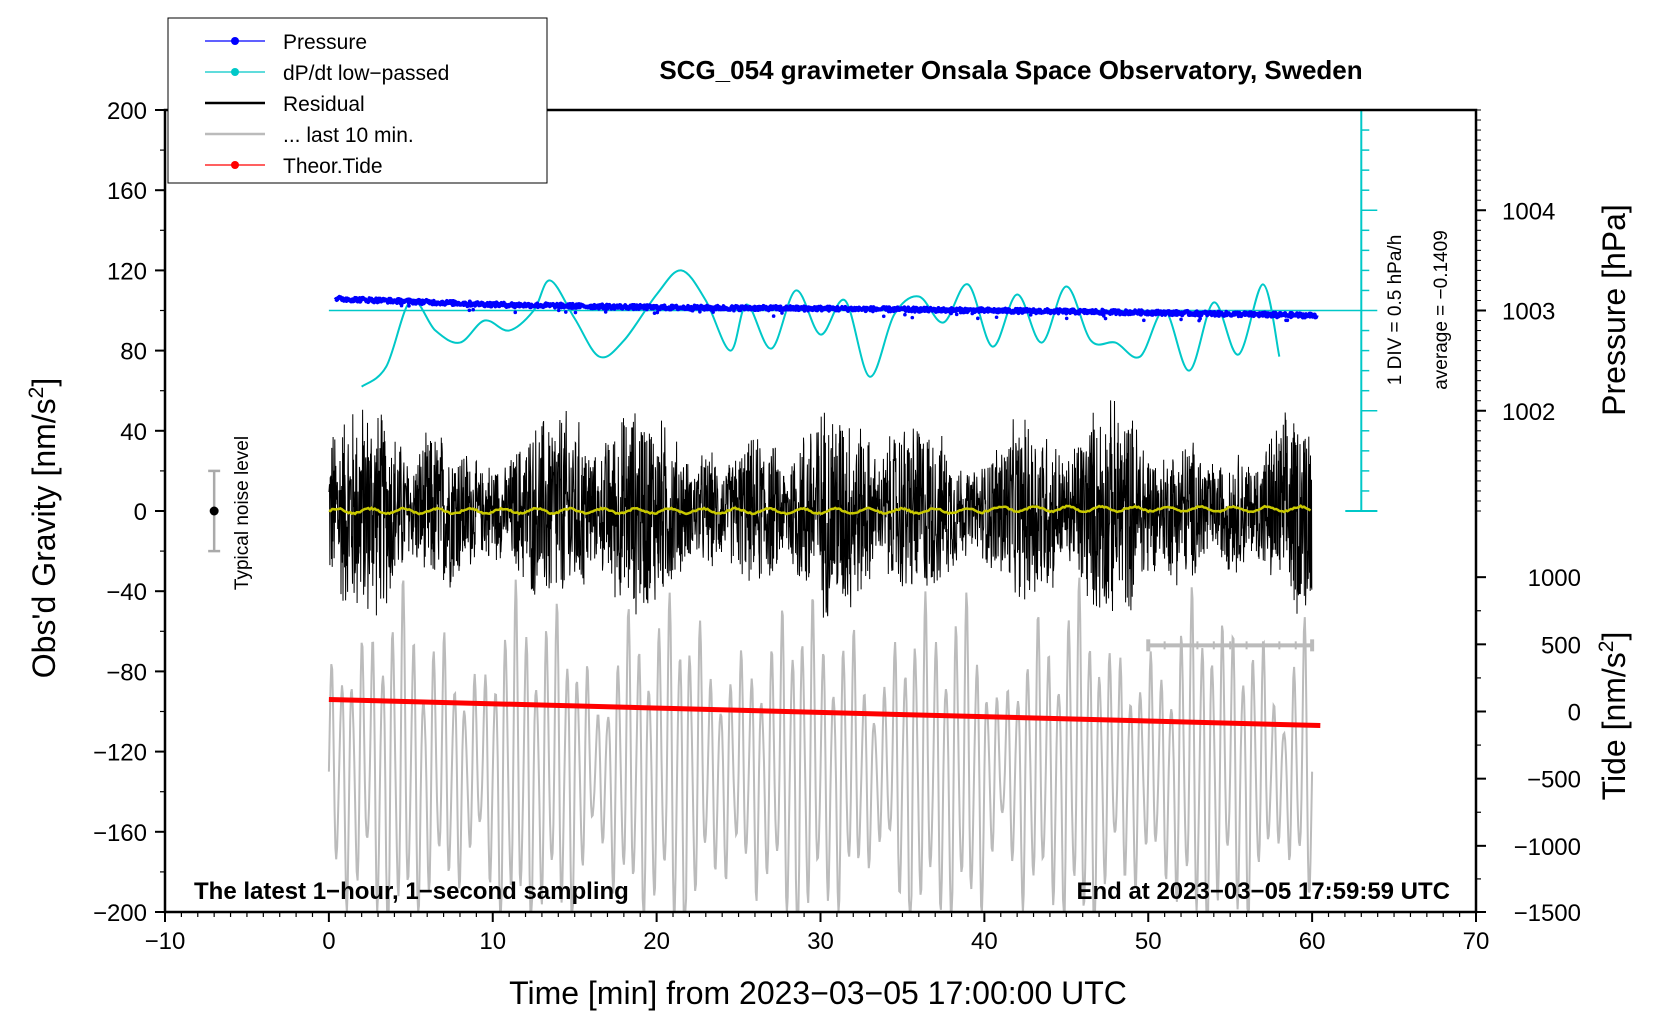  I want to click on sampling-note: The latest 1−hour, 1−second sampling, so click(411, 891).